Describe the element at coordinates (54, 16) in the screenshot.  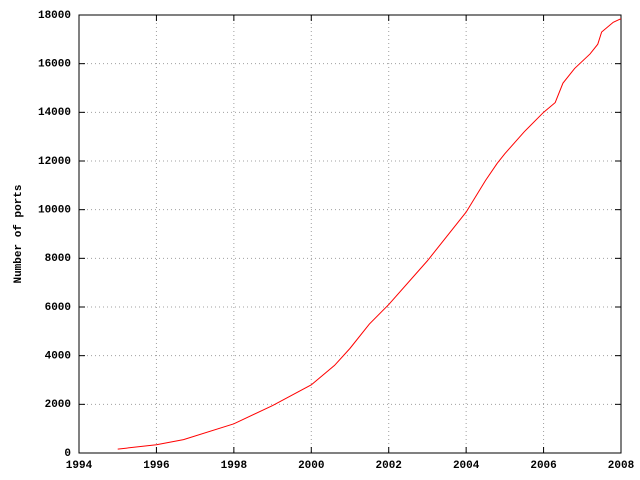
I see `y-tick-label: 18000` at that location.